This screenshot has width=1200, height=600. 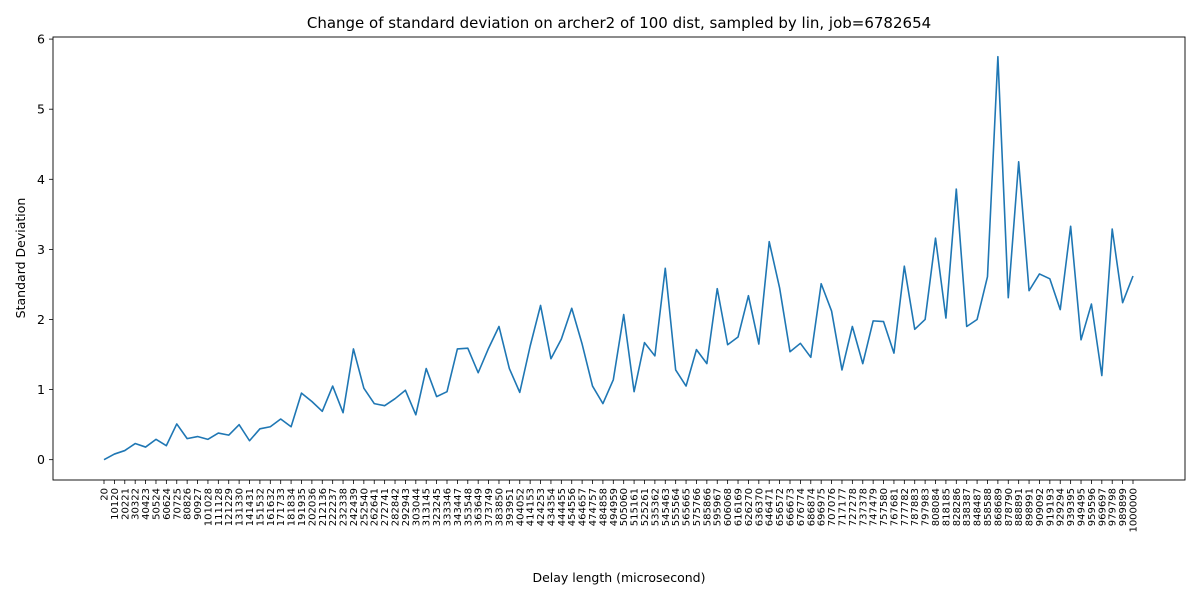 I want to click on x-tick-label: 656572, so click(x=780, y=507).